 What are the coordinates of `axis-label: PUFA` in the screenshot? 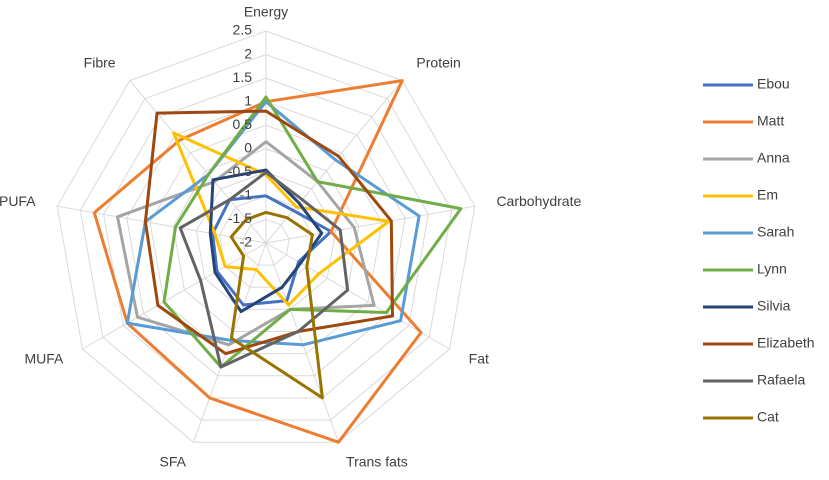 It's located at (18, 201).